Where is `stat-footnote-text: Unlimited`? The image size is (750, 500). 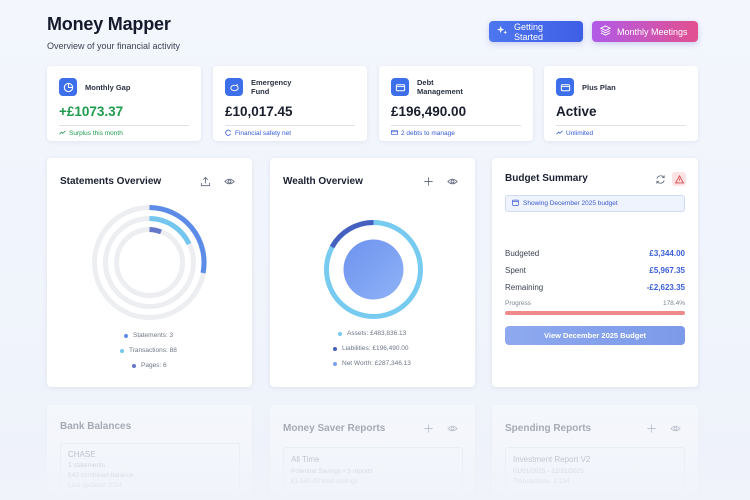
stat-footnote-text: Unlimited is located at coordinates (580, 133).